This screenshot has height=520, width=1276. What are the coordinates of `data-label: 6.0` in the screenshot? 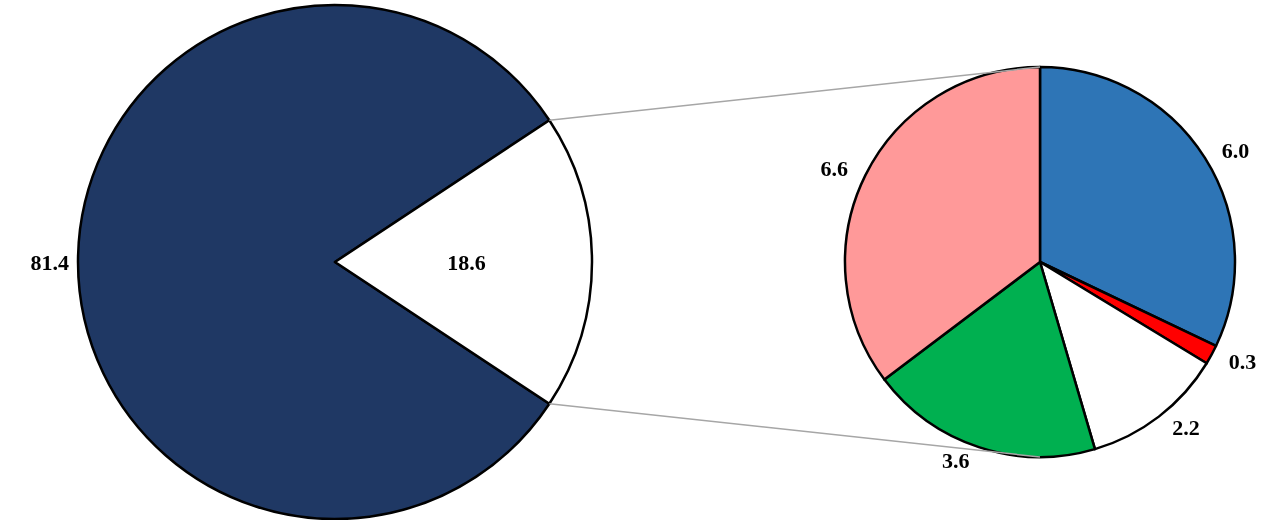 It's located at (1235, 150).